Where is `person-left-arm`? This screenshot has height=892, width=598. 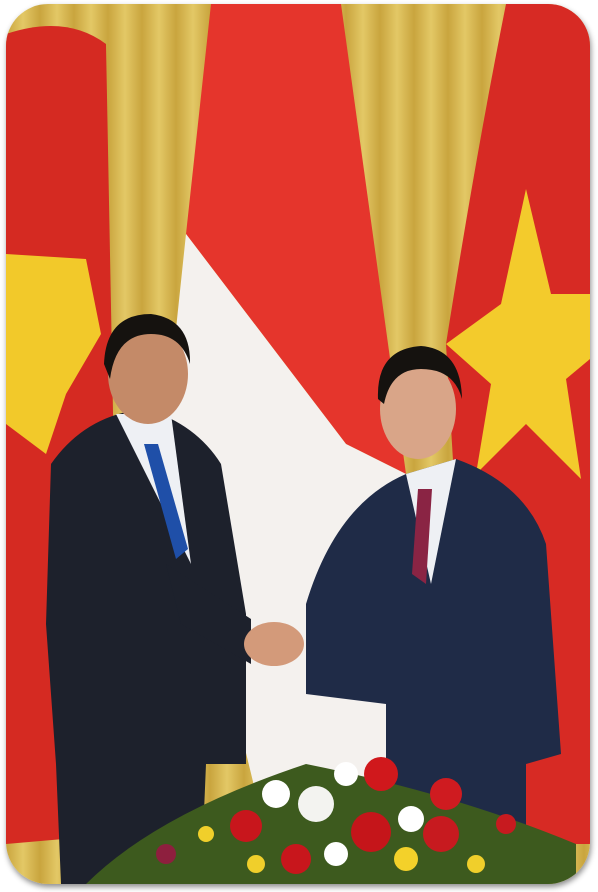 person-left-arm is located at coordinates (208, 614).